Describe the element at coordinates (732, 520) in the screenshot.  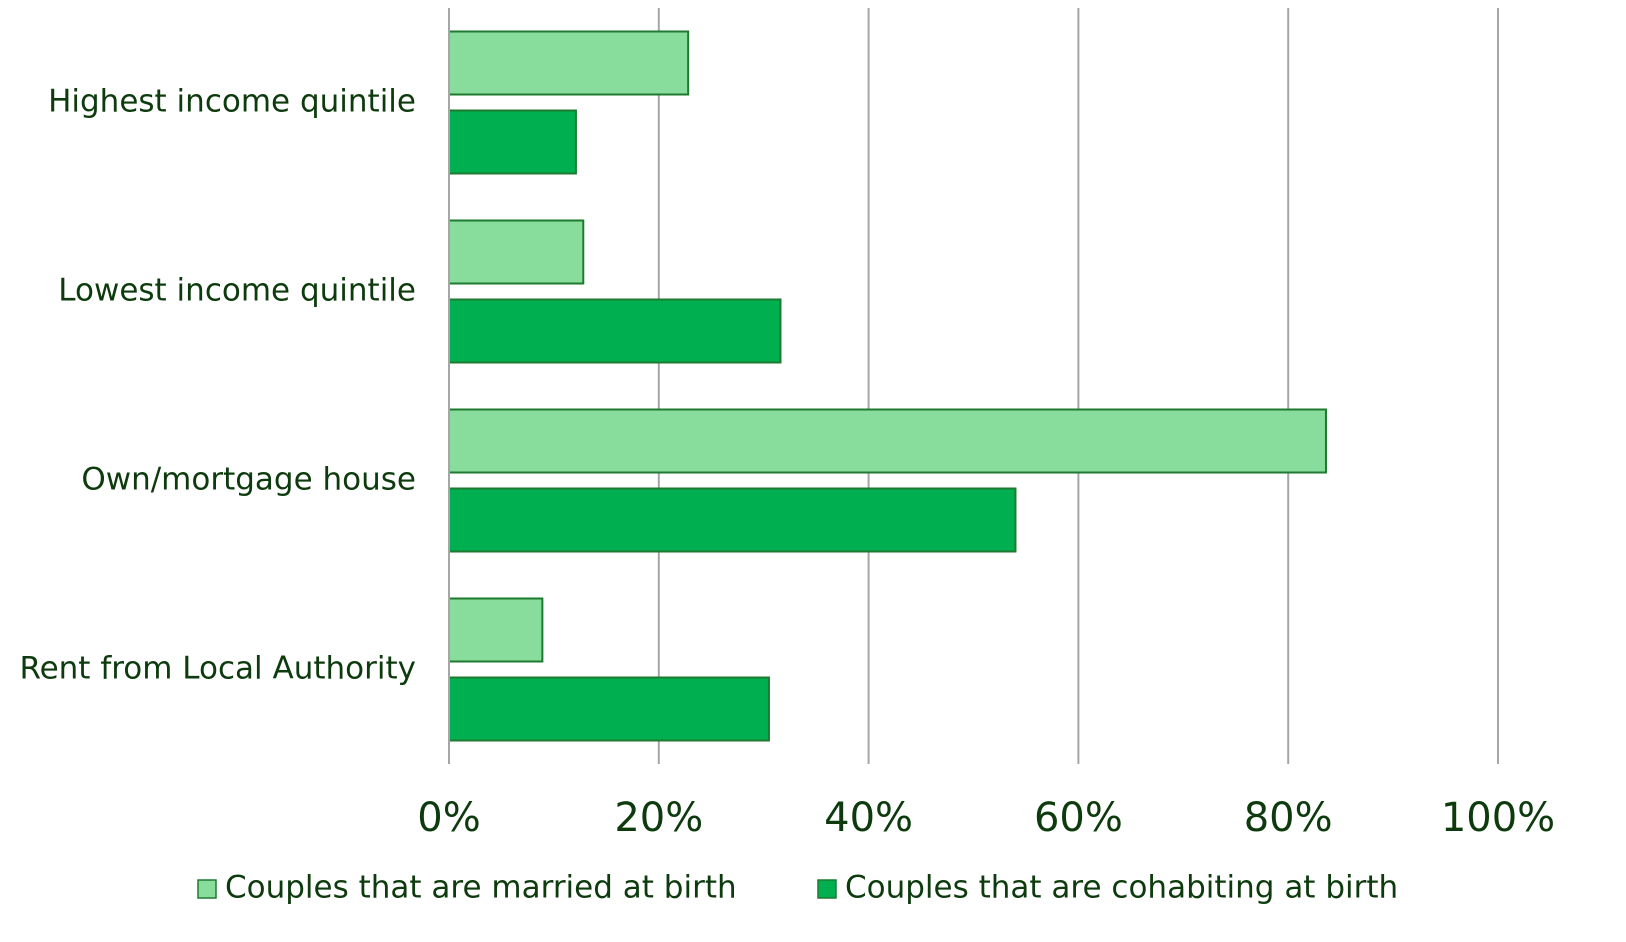
I see `bar-own-mortgage-house-cohabiting` at that location.